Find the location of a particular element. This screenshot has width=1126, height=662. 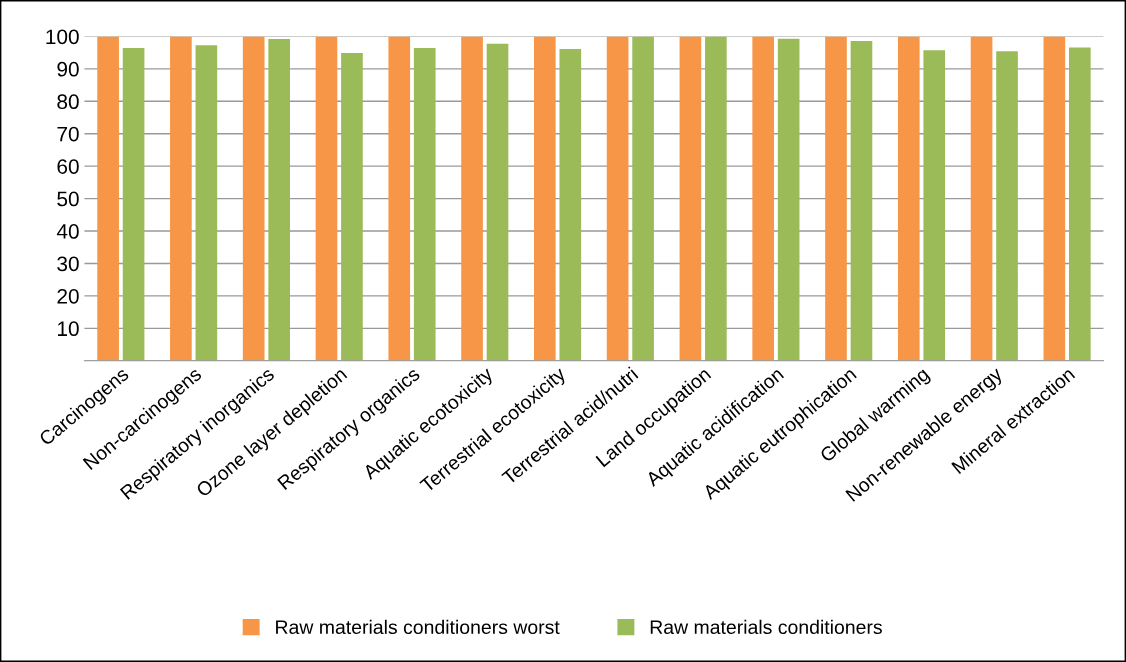

y-tick-label: 80 is located at coordinates (68, 102).